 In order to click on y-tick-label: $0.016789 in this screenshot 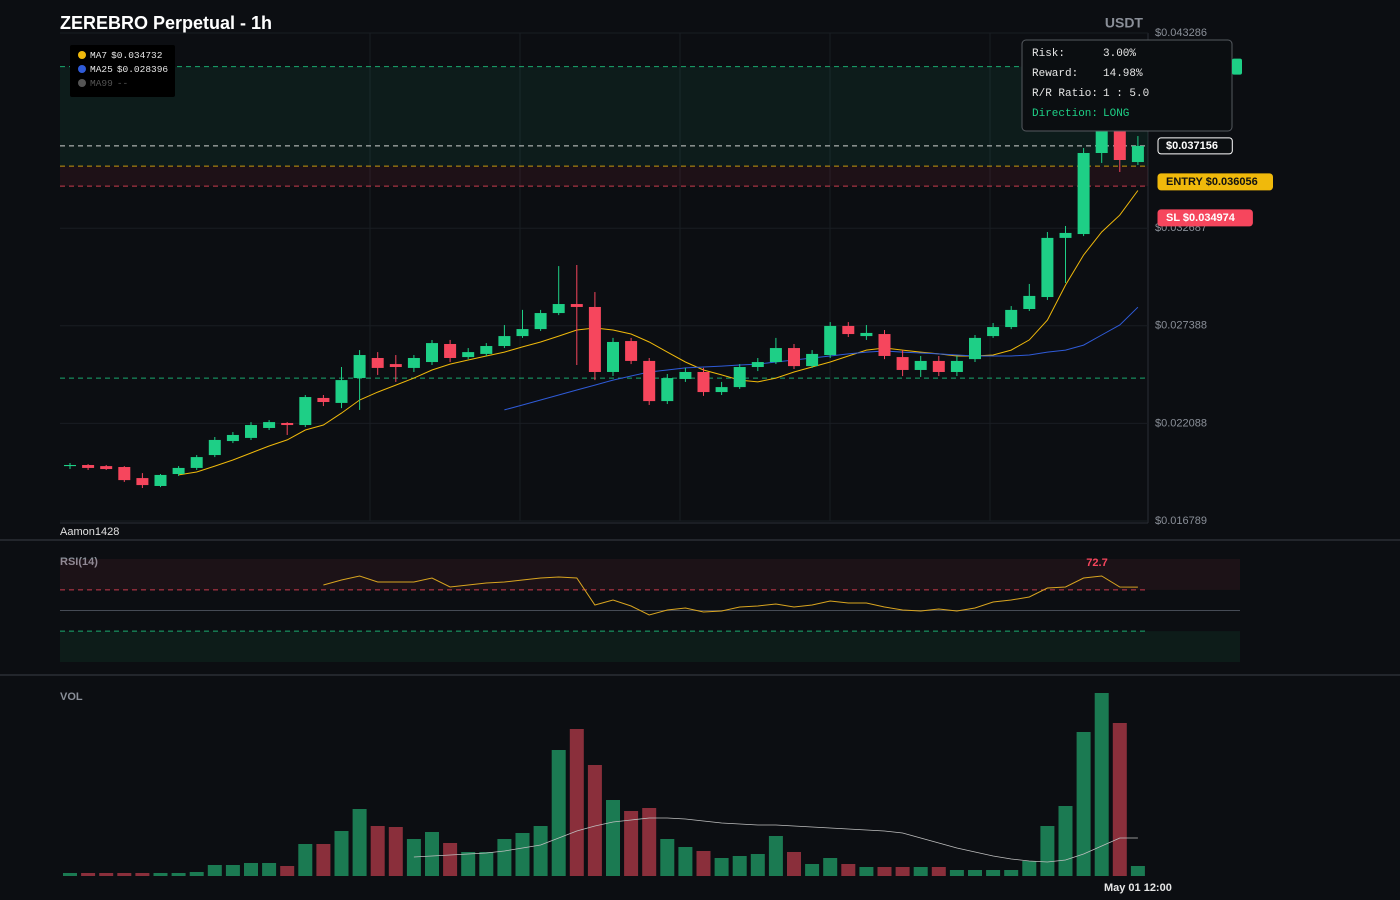, I will do `click(1181, 521)`.